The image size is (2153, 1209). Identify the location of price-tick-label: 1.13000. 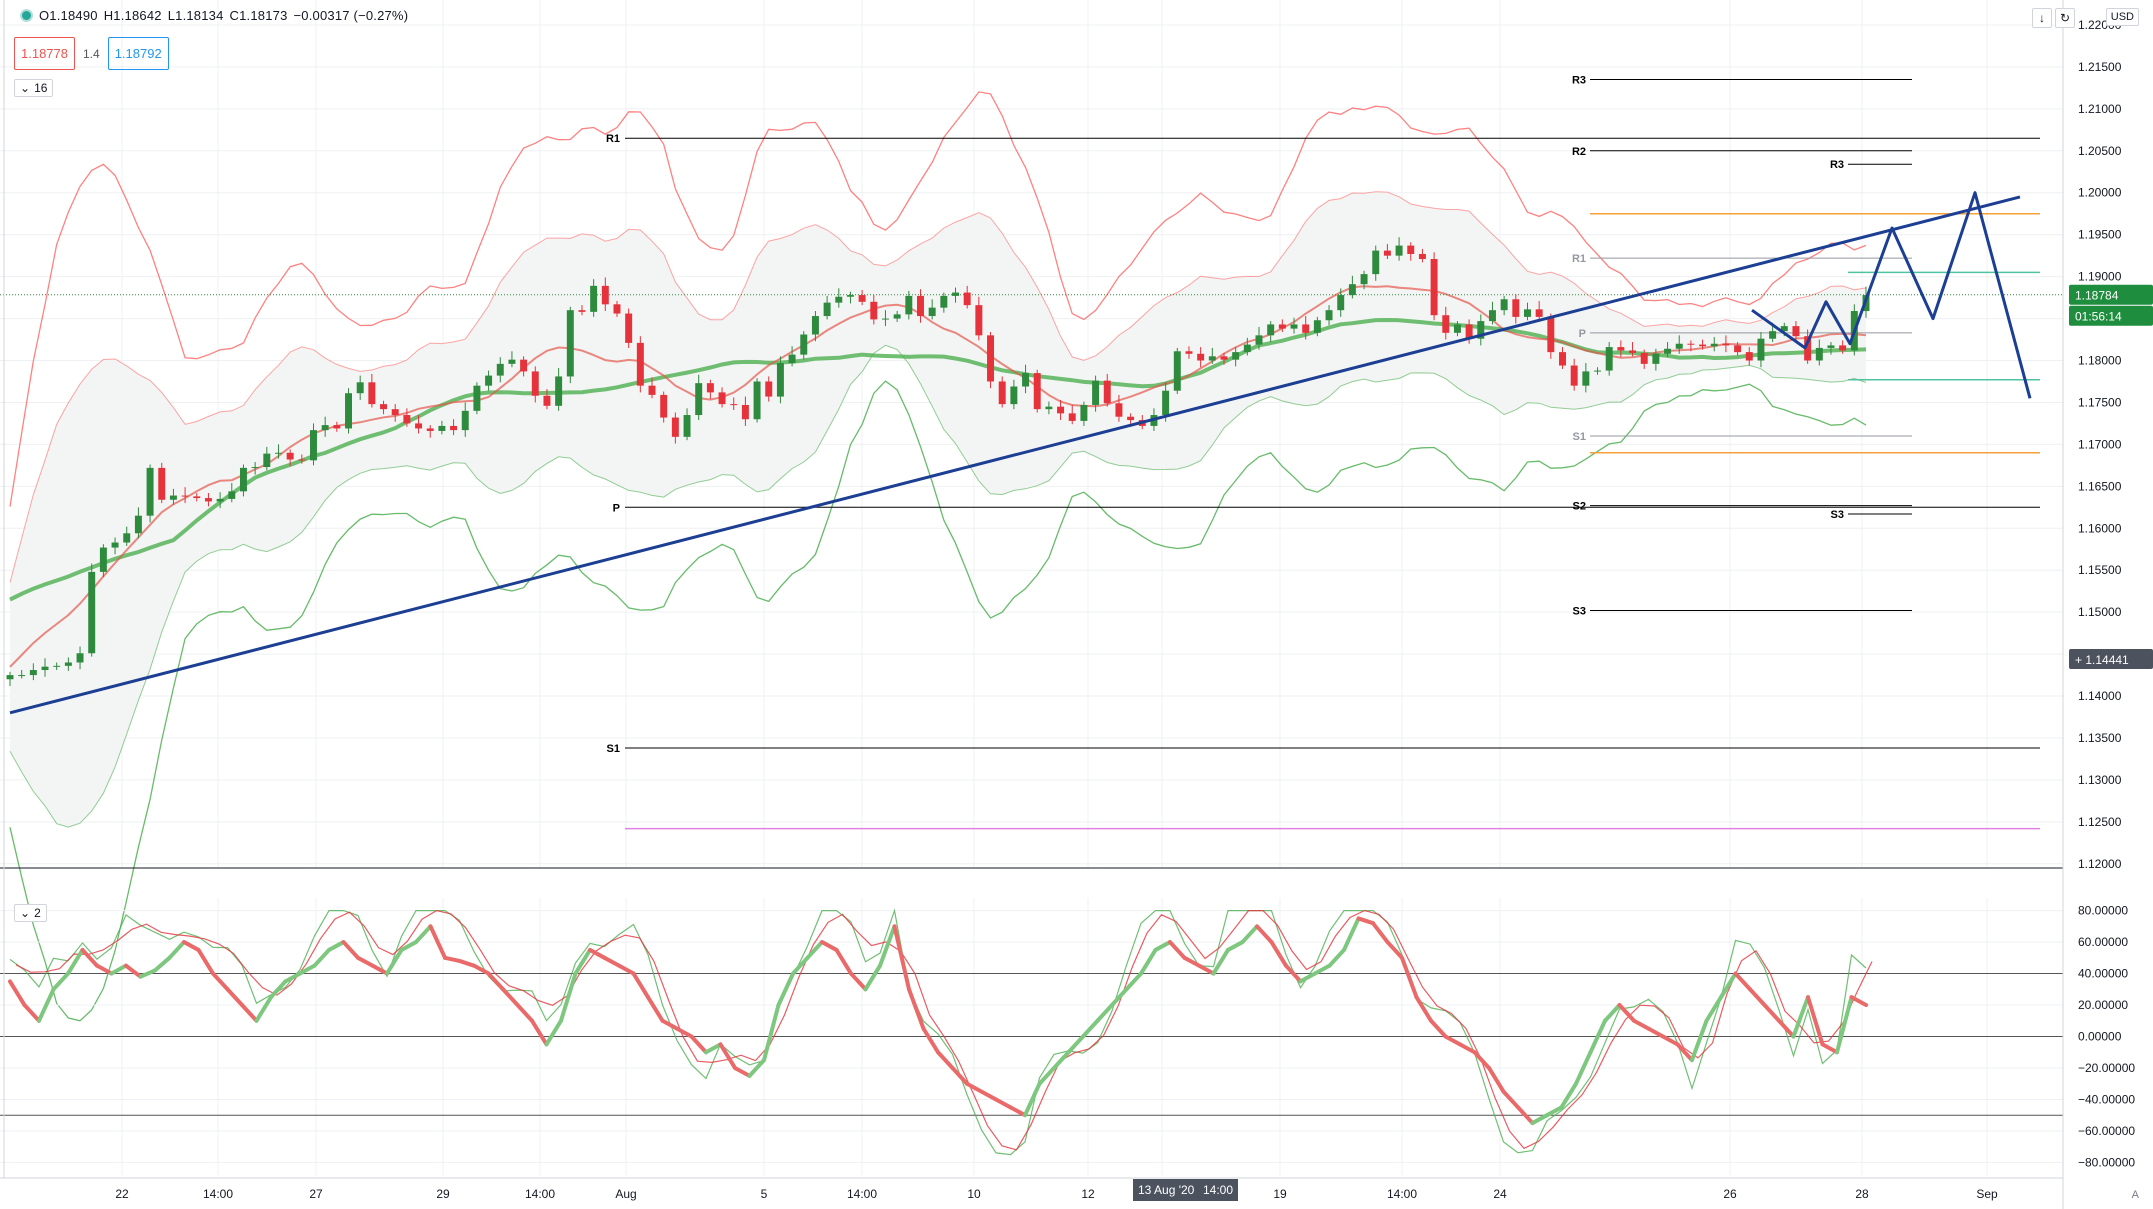
(2100, 780).